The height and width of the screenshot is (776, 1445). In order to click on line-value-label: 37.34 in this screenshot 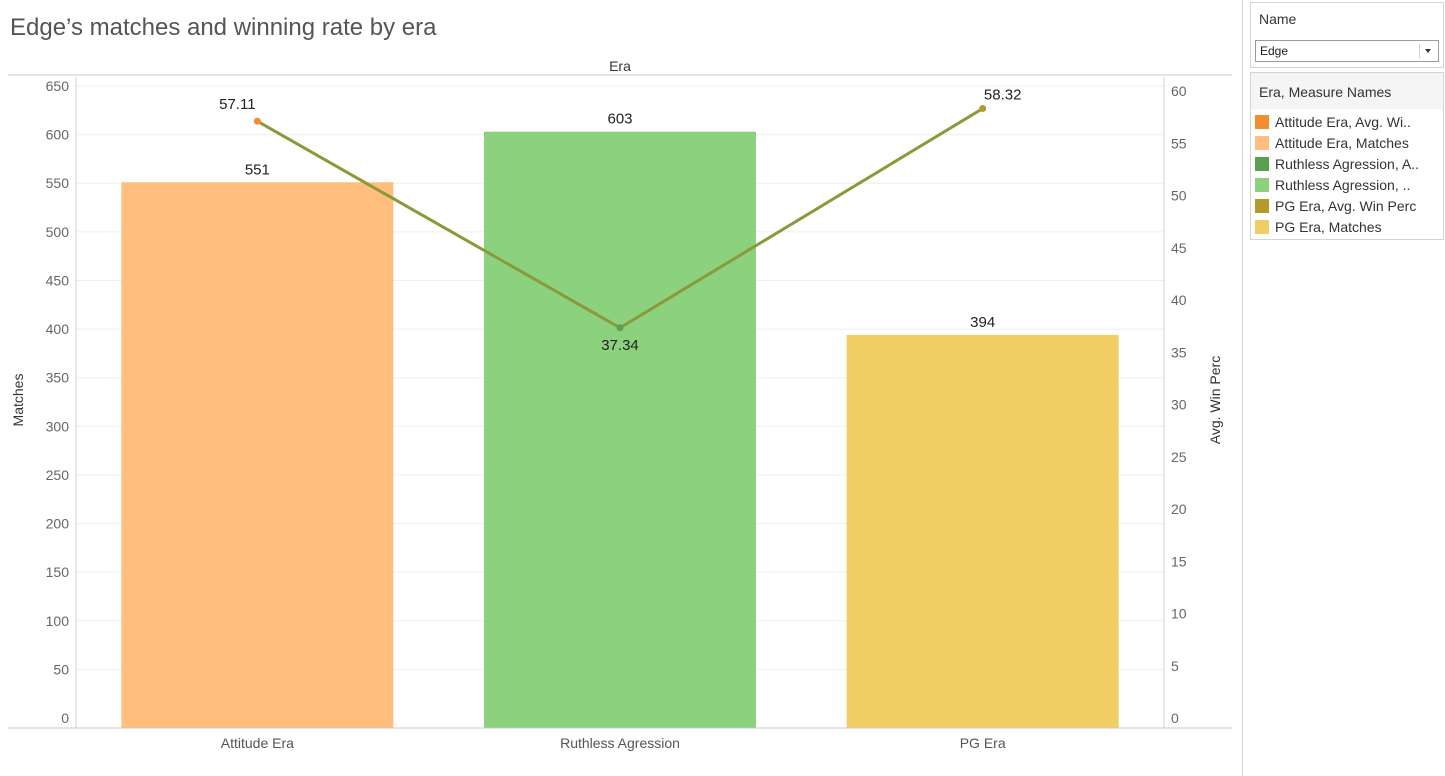, I will do `click(620, 345)`.